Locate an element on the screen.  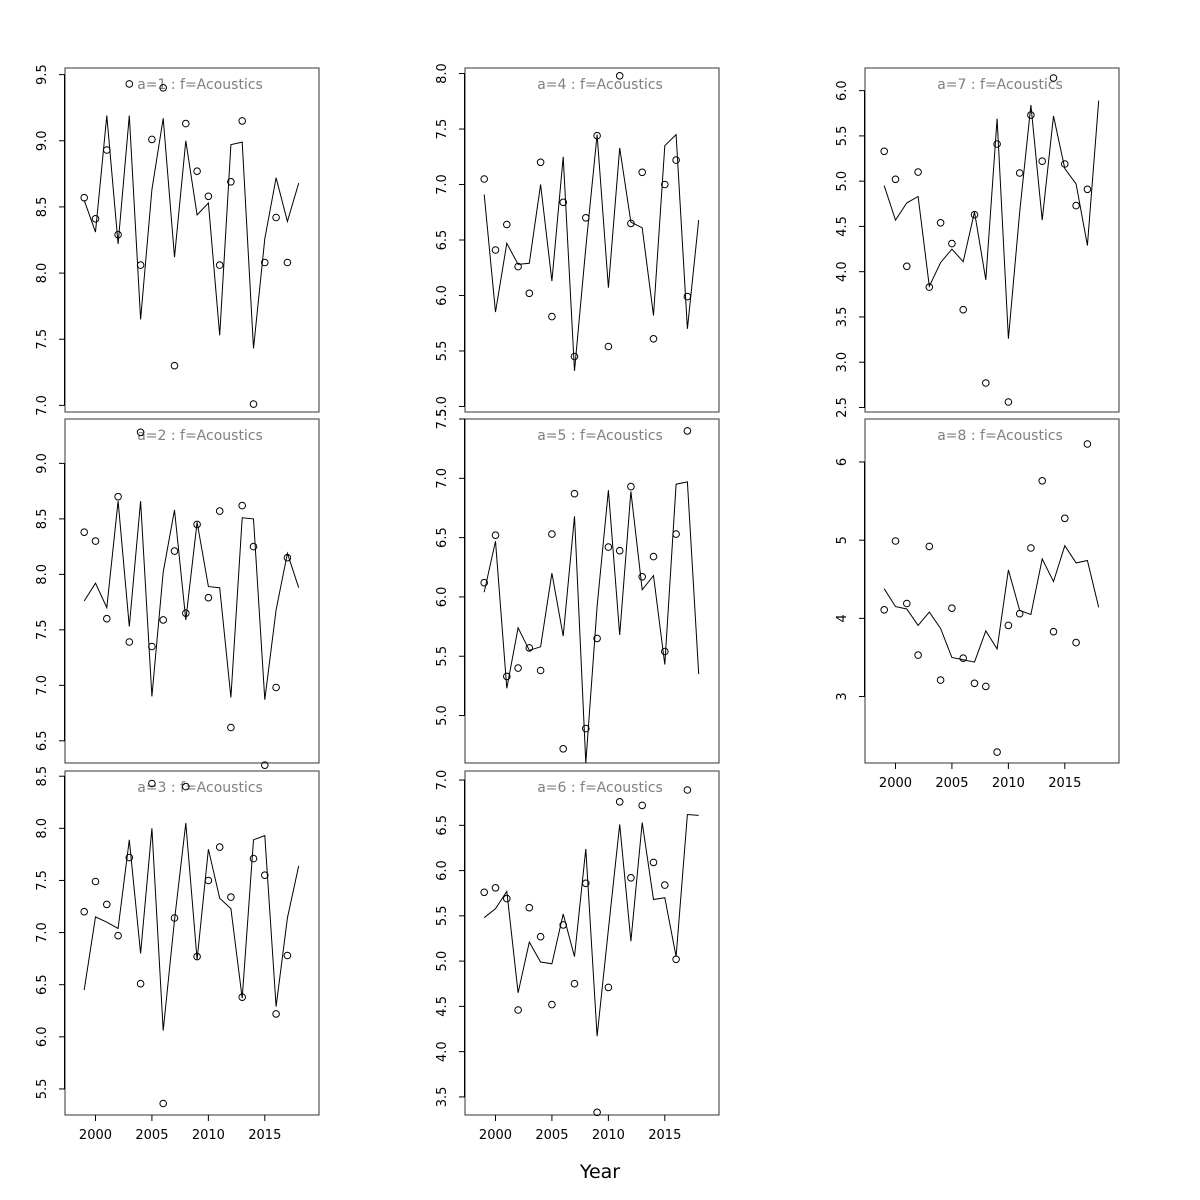
panel-title: a=3 : f=Acoustics is located at coordinates (200, 788).